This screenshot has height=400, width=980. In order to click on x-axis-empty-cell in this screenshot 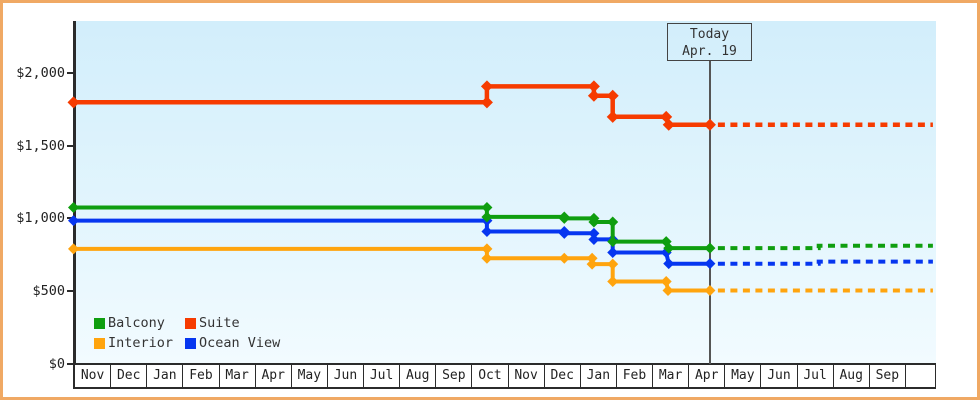, I will do `click(920, 376)`.